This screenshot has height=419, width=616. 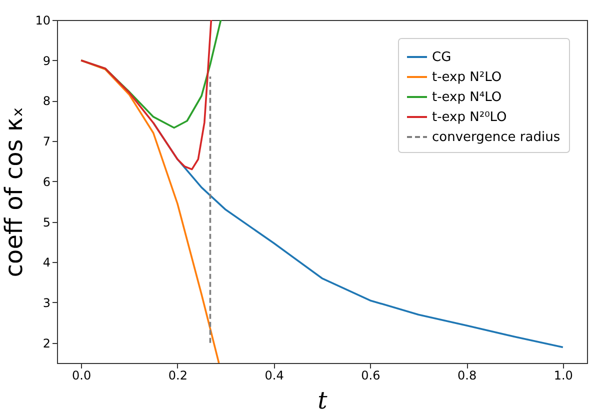 What do you see at coordinates (467, 97) in the screenshot?
I see `legend-label: t-exp N⁴LO` at bounding box center [467, 97].